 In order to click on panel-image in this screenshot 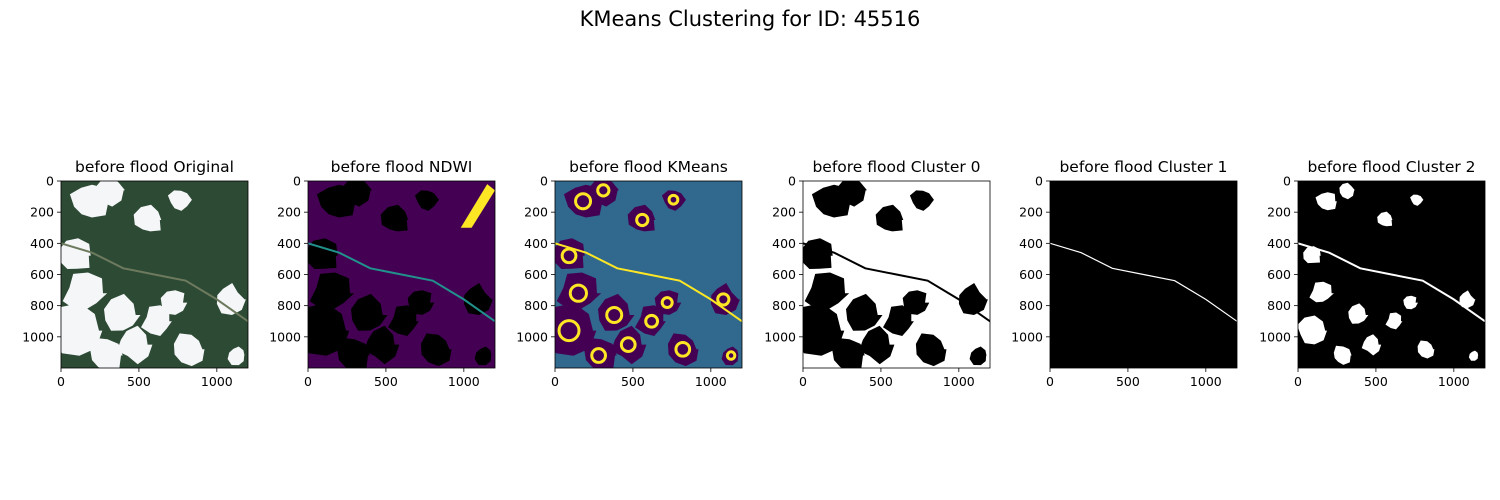, I will do `click(154, 274)`.